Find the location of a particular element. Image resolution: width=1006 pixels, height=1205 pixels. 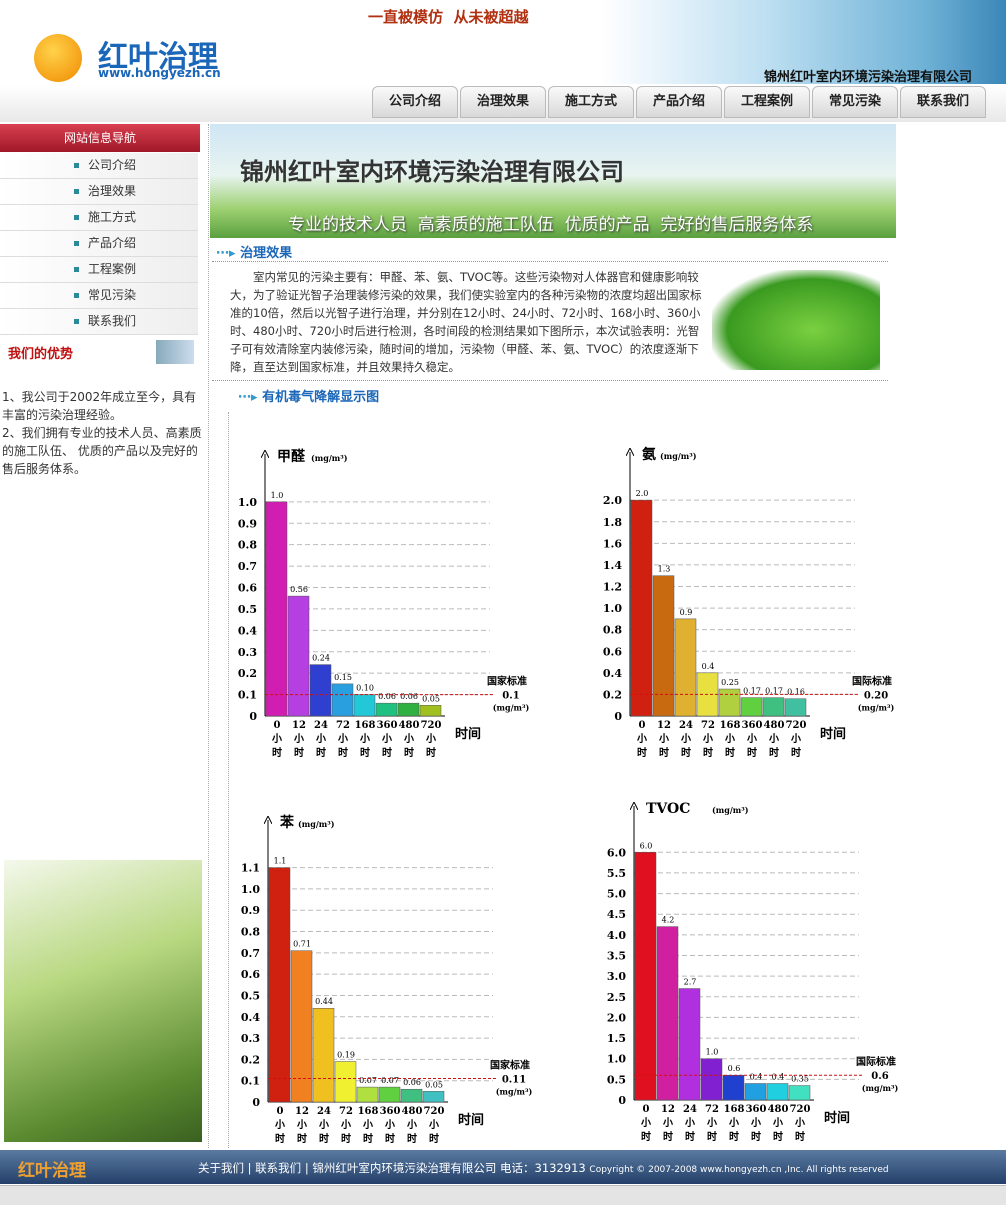

sidebar-item-text: 施工方式 is located at coordinates (112, 217).